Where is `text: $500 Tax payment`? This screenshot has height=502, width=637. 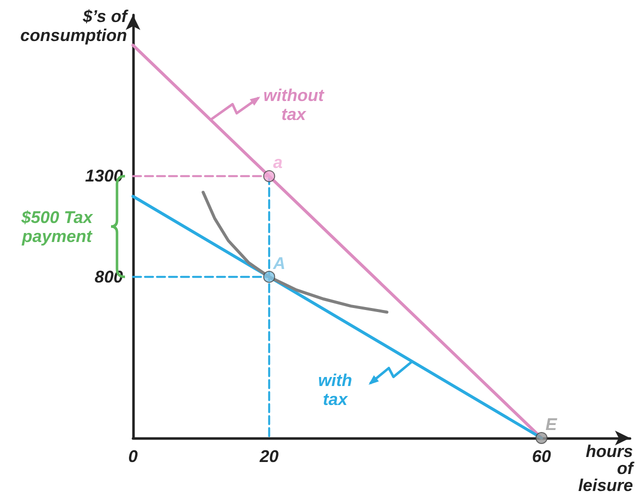
text: $500 Tax payment is located at coordinates (57, 227).